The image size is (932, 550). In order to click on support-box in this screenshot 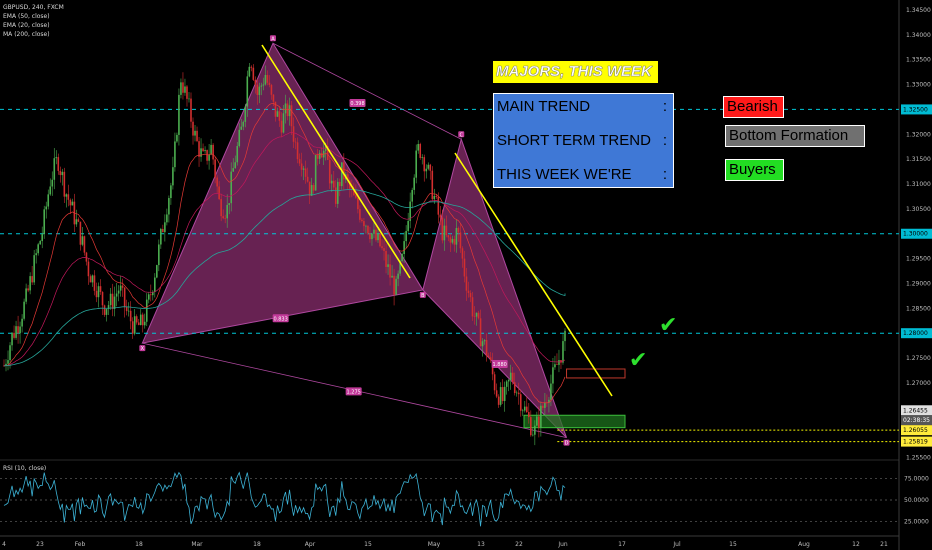, I will do `click(574, 421)`.